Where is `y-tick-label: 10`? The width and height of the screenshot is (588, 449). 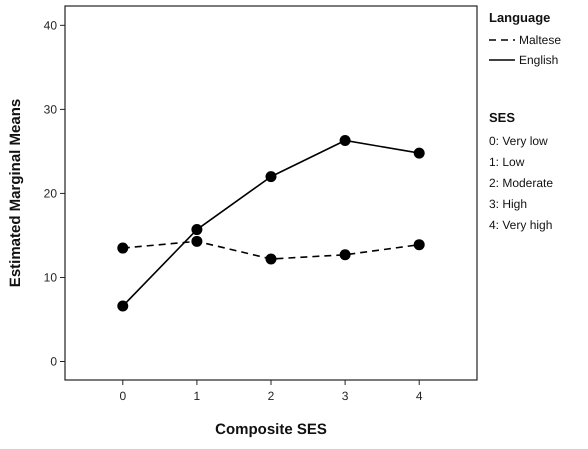 y-tick-label: 10 is located at coordinates (51, 277).